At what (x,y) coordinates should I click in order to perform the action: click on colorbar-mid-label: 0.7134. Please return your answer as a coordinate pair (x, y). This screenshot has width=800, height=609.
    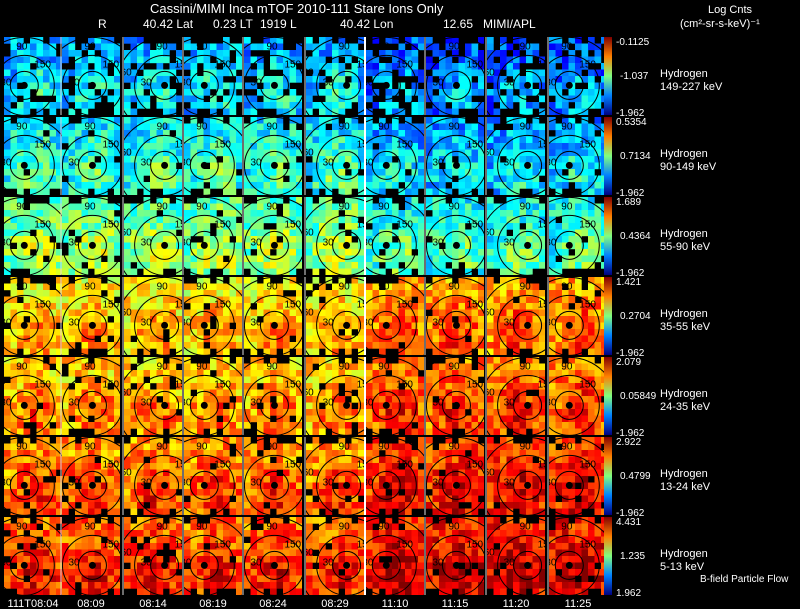
    Looking at the image, I should click on (635, 156).